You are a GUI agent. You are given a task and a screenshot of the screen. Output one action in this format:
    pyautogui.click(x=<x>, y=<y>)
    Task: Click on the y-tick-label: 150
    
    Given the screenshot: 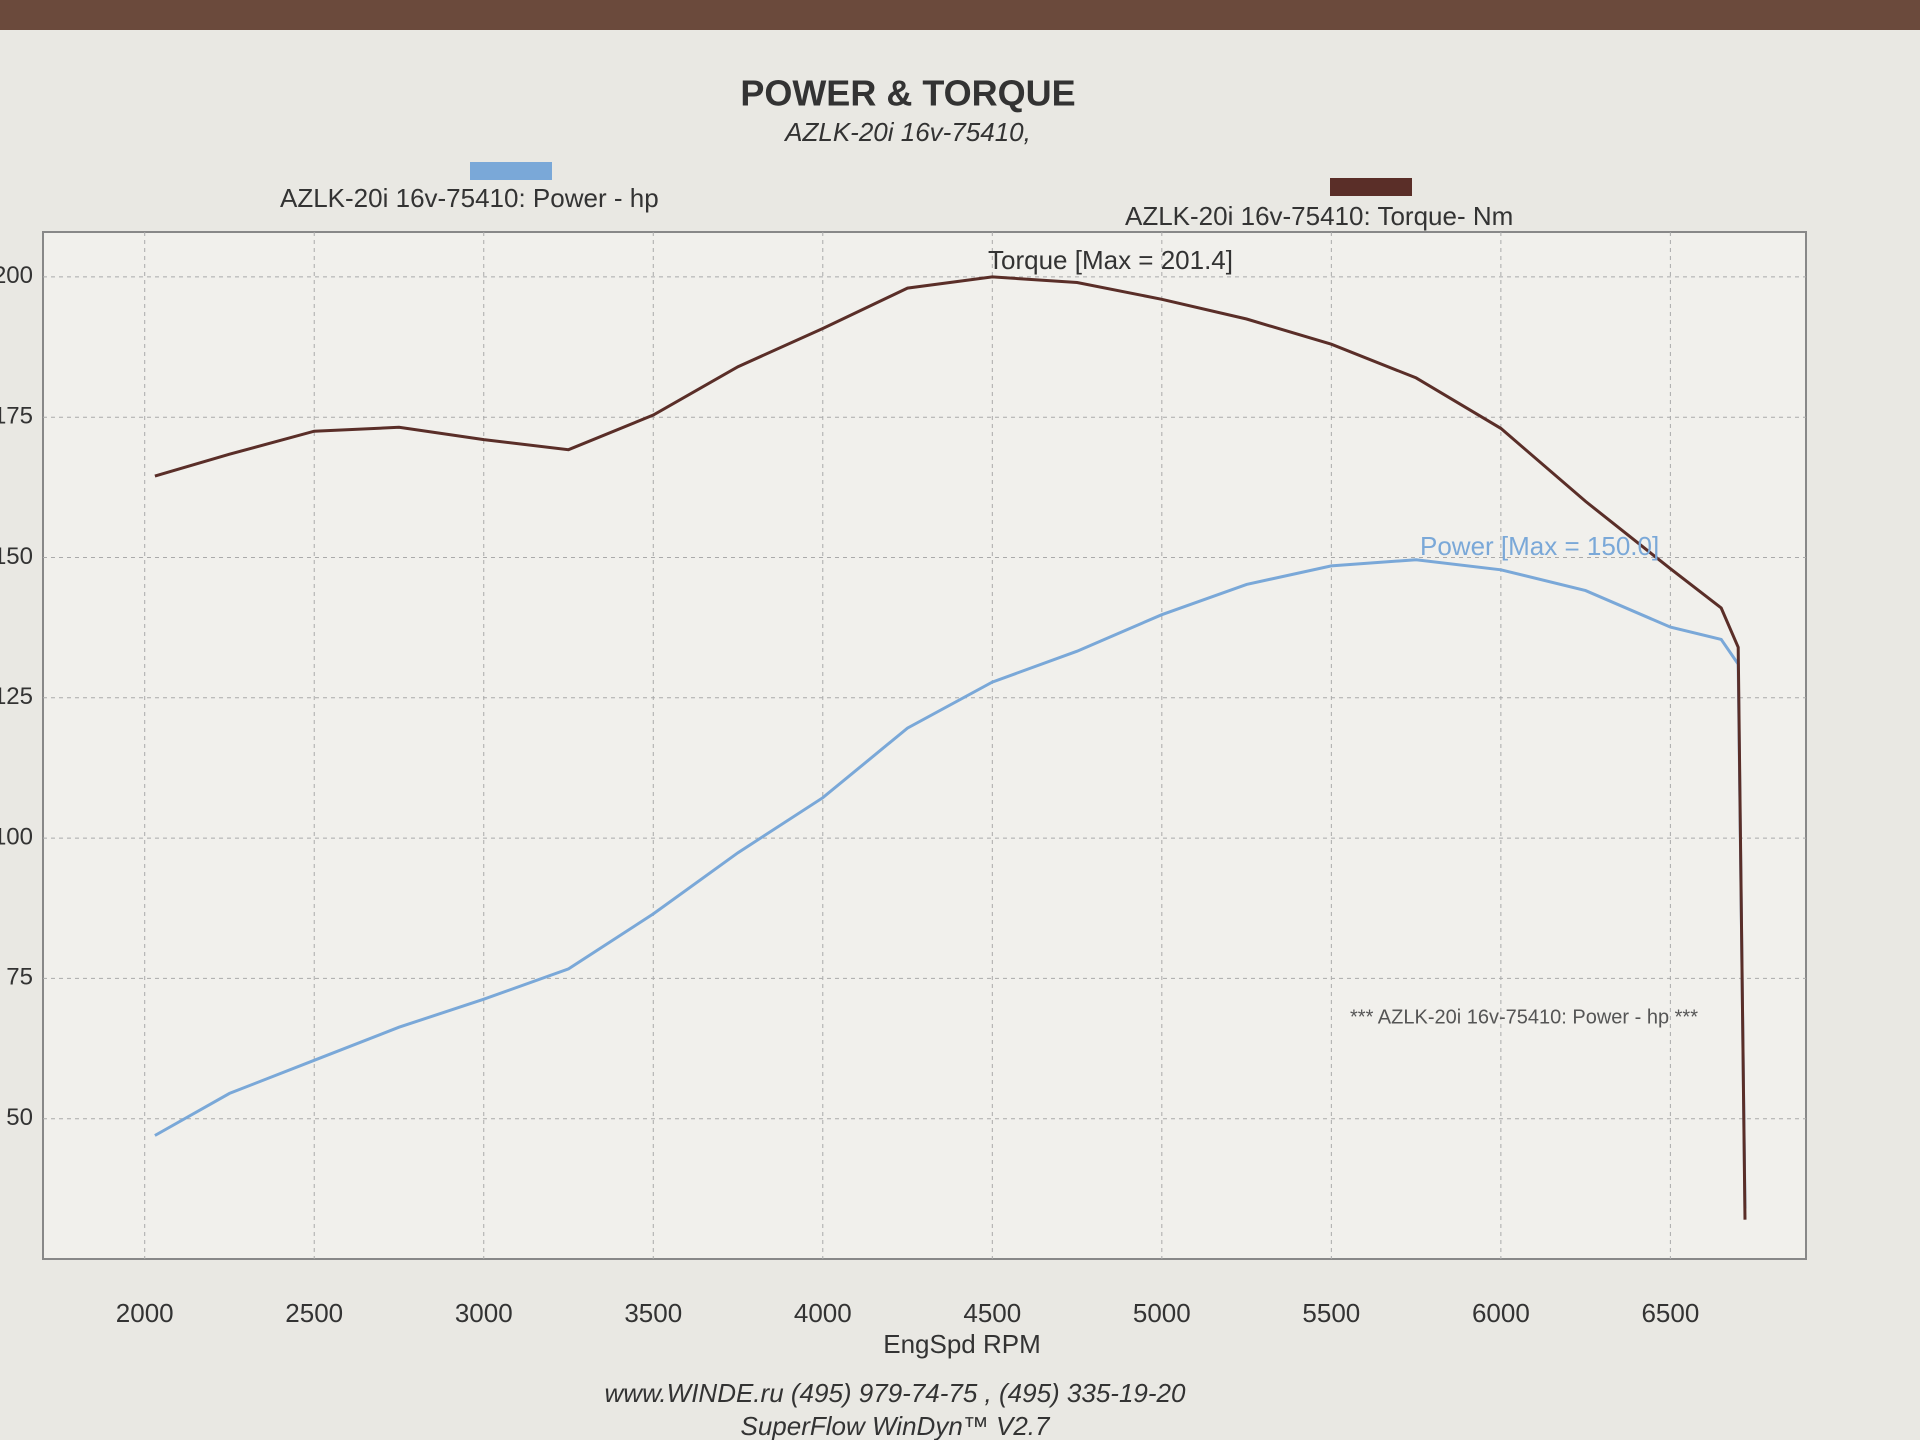 What is the action you would take?
    pyautogui.click(x=16, y=556)
    